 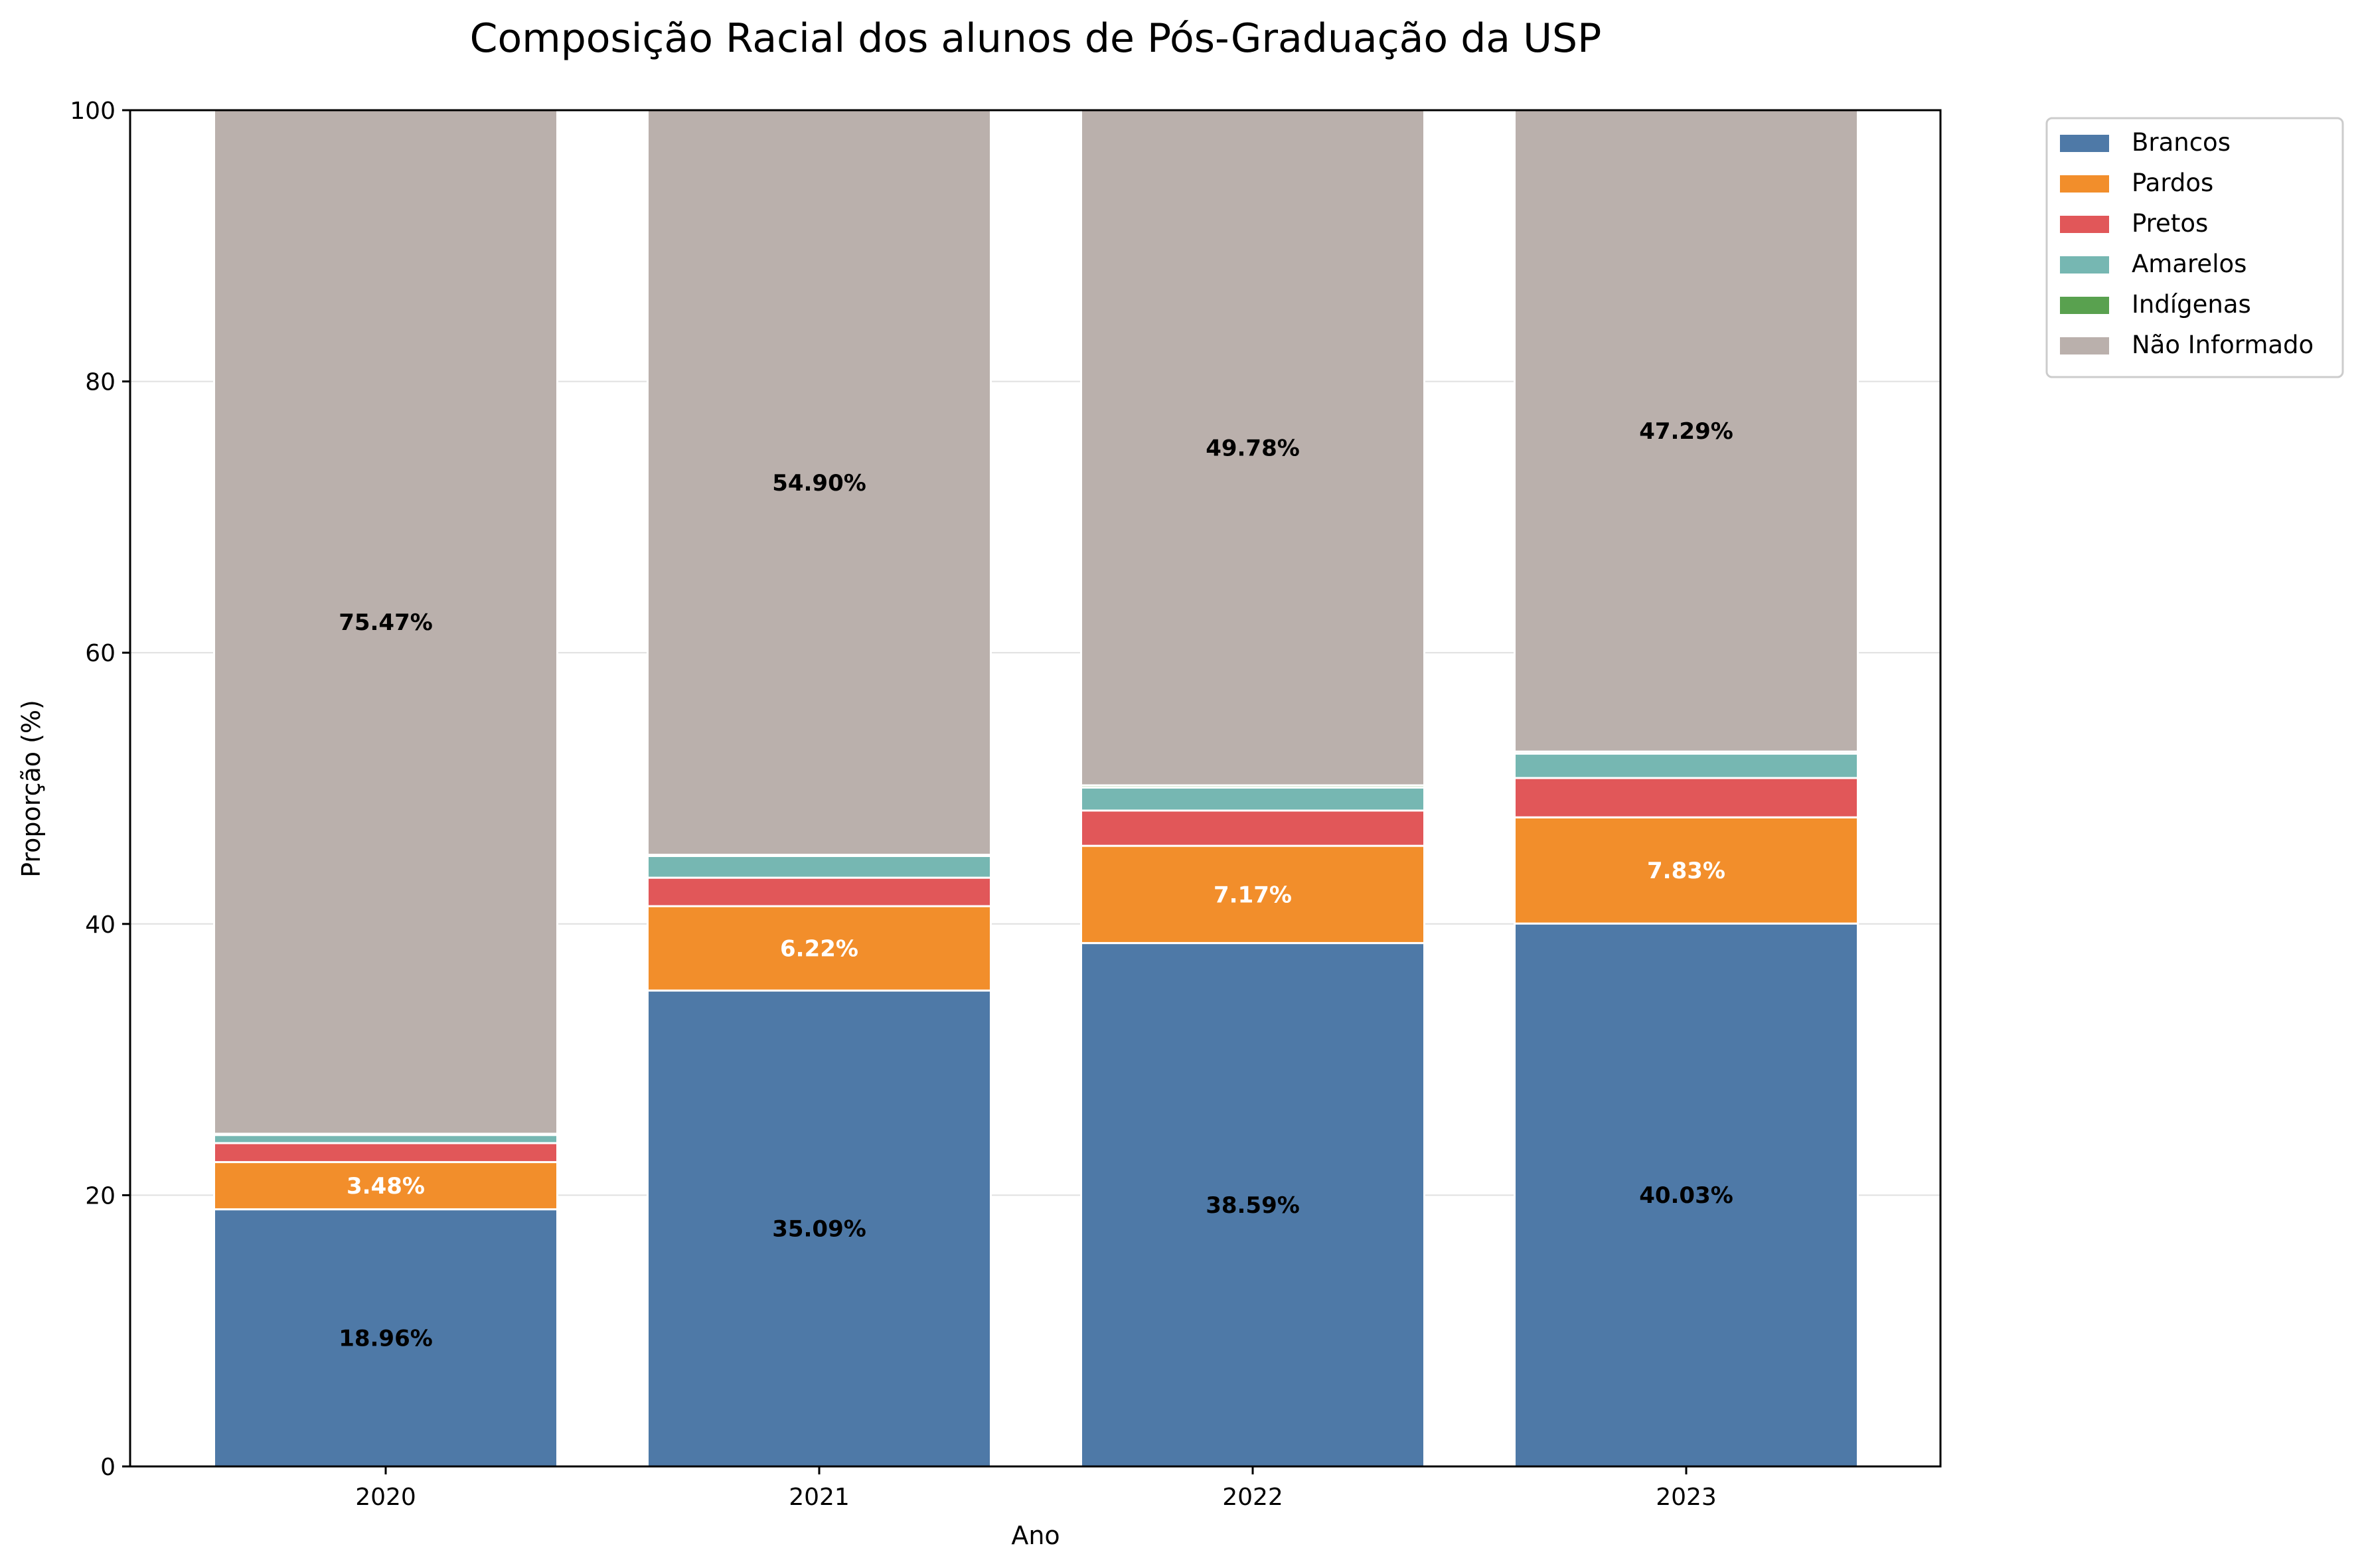 What do you see at coordinates (32, 789) in the screenshot?
I see `y-axis-label: Proporção (%)` at bounding box center [32, 789].